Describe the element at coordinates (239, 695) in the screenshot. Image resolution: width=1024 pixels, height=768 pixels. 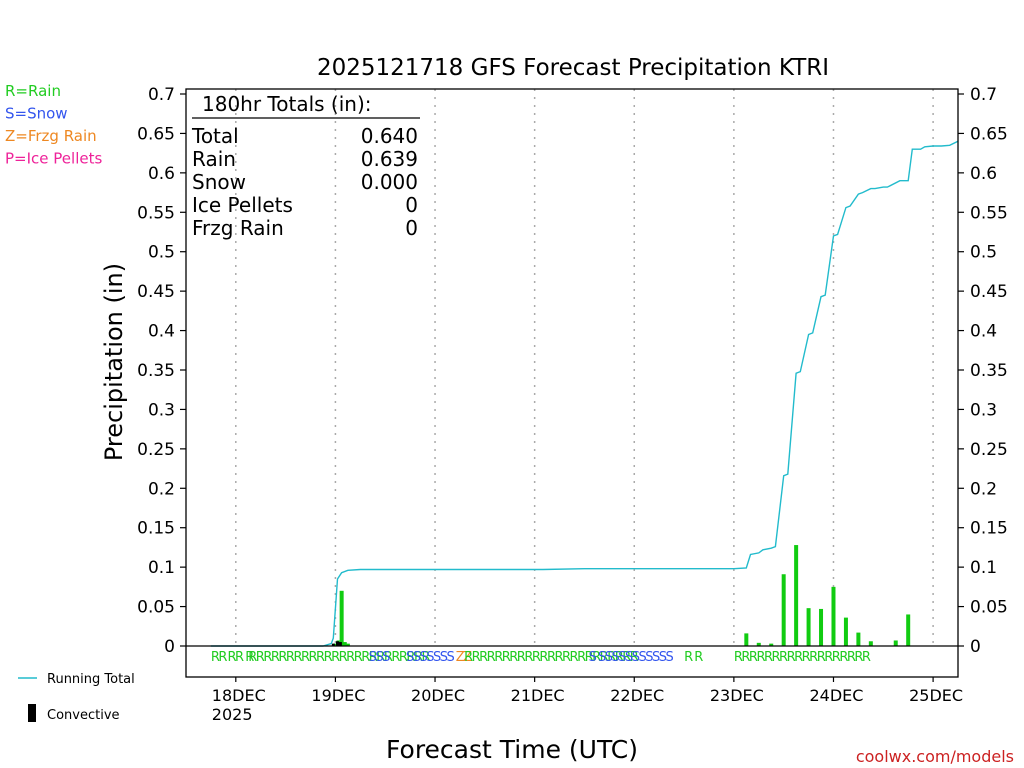
I see `x-tick-label: 18DEC` at that location.